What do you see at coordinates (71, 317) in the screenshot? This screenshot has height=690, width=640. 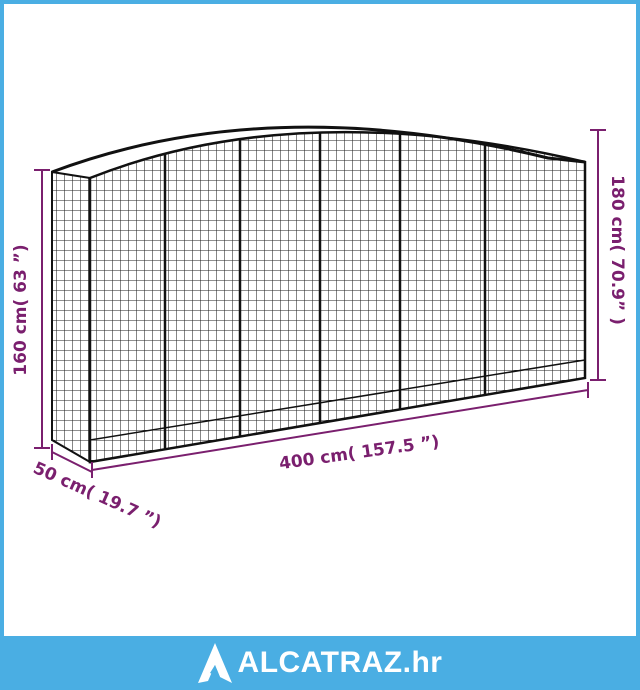 I see `gabion-side-face` at bounding box center [71, 317].